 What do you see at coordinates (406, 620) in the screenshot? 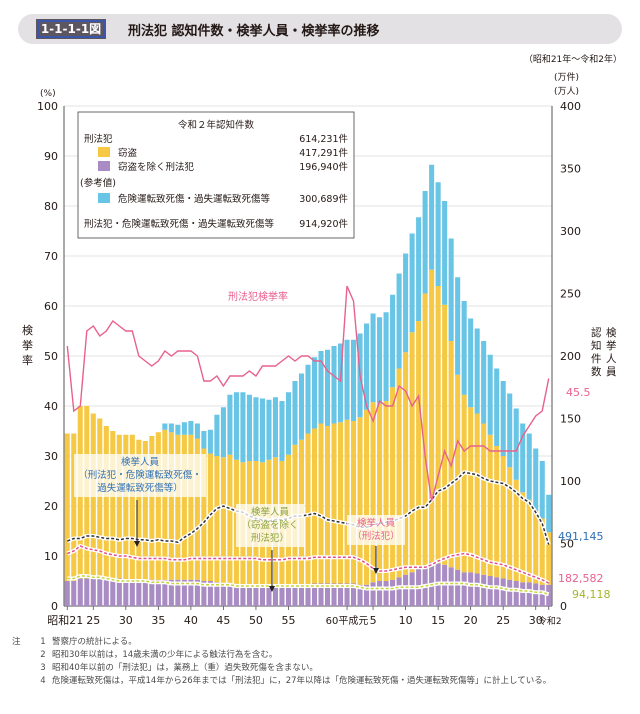
I see `x-tick-label: 10` at bounding box center [406, 620].